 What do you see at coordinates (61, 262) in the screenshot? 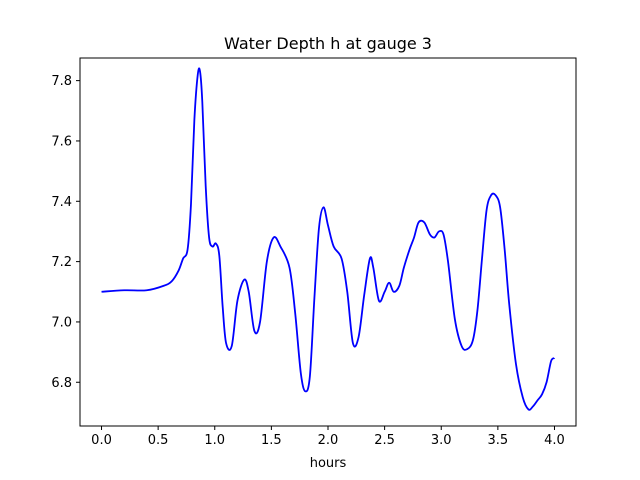
I see `y-tick-label: 7.2` at bounding box center [61, 262].